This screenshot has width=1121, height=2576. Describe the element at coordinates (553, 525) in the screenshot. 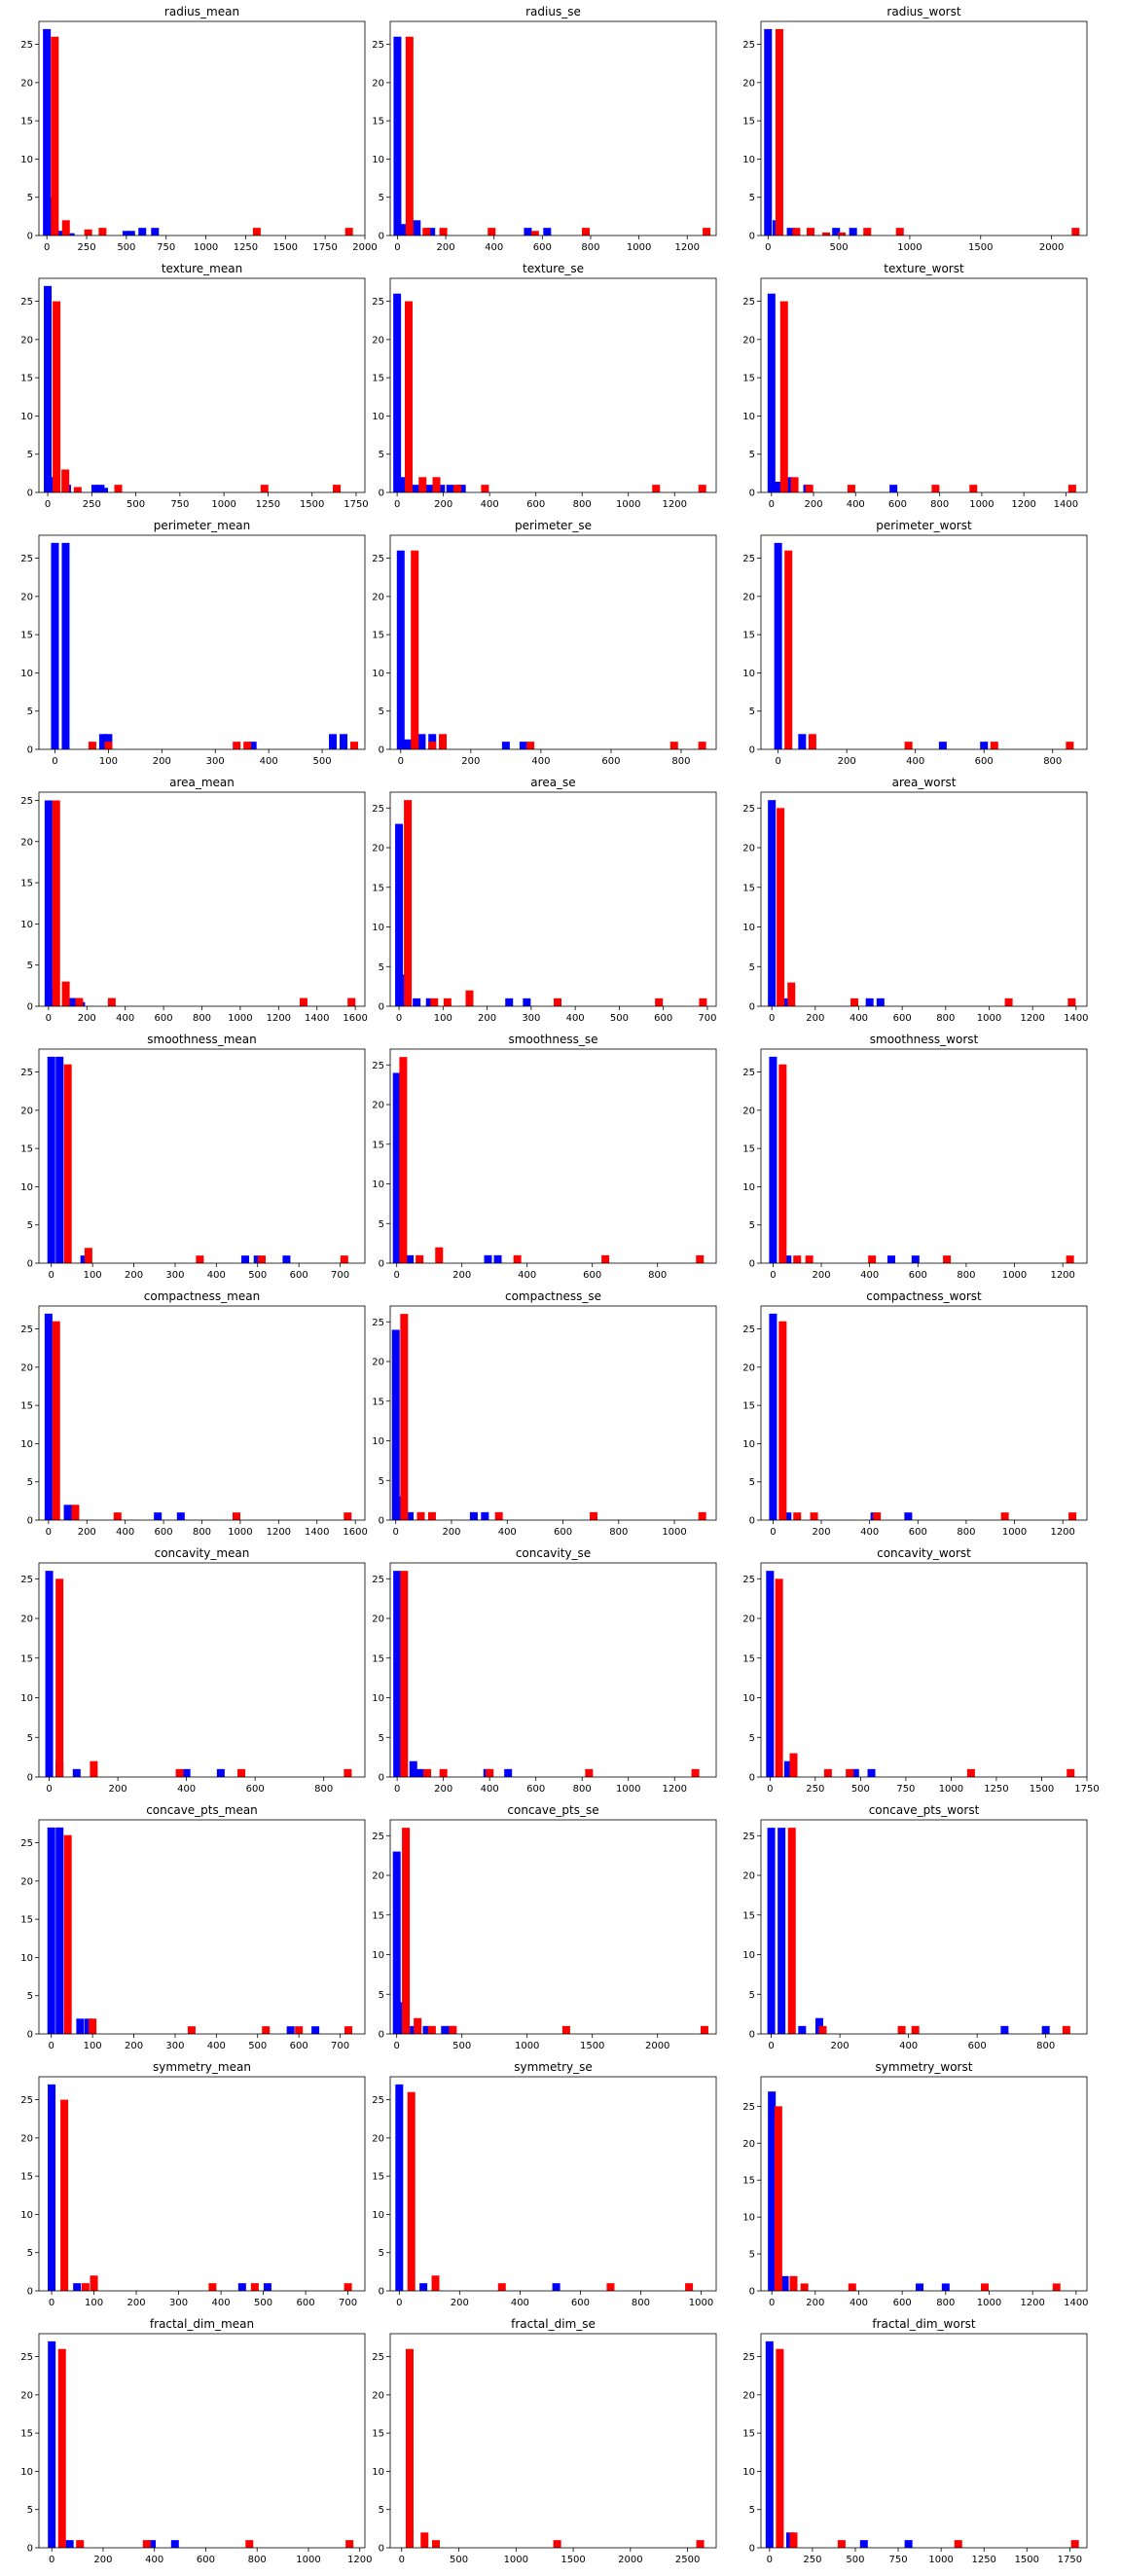

I see `subplot-title: perimeter_se` at that location.